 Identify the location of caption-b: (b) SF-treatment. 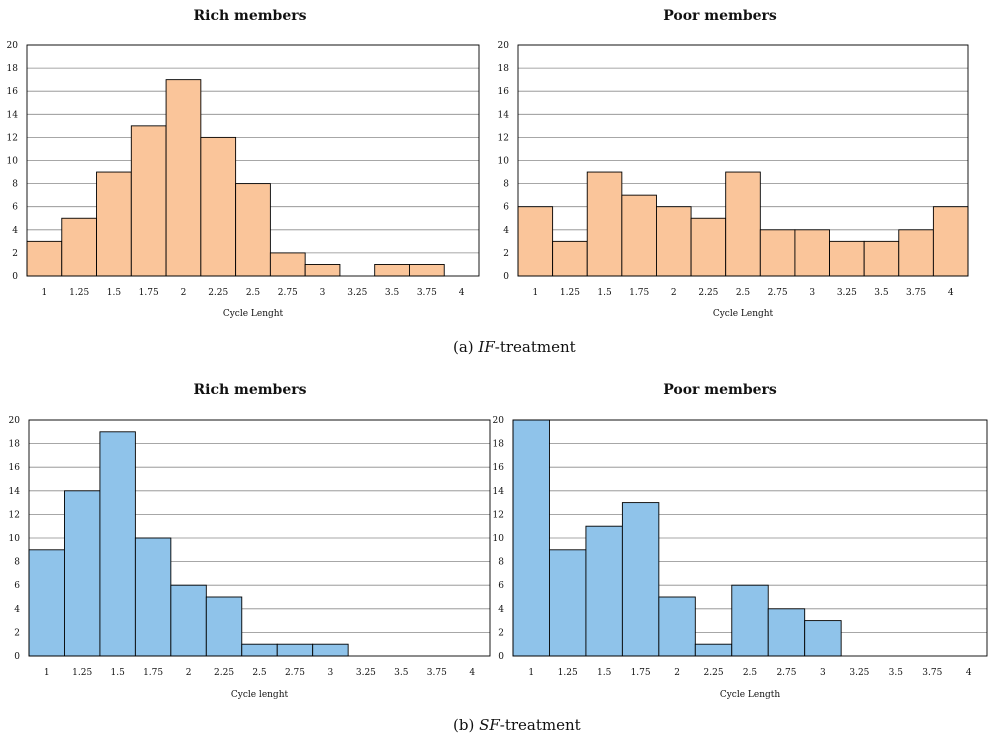
(517, 725).